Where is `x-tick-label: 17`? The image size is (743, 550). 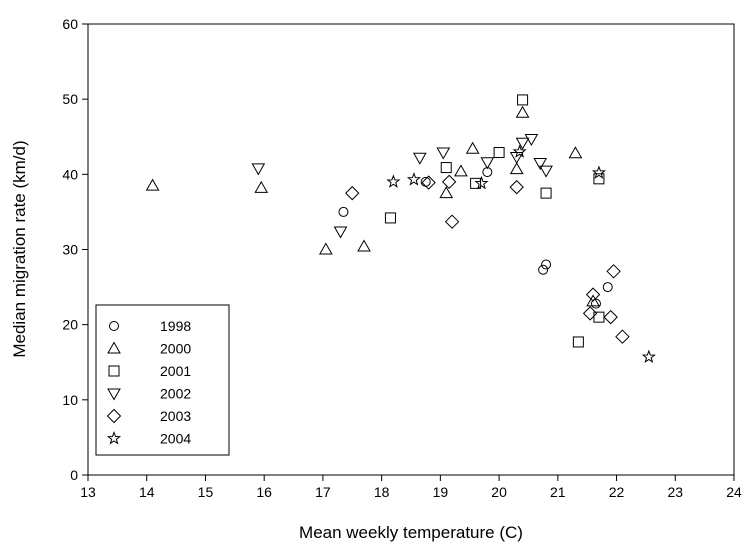
x-tick-label: 17 is located at coordinates (323, 492).